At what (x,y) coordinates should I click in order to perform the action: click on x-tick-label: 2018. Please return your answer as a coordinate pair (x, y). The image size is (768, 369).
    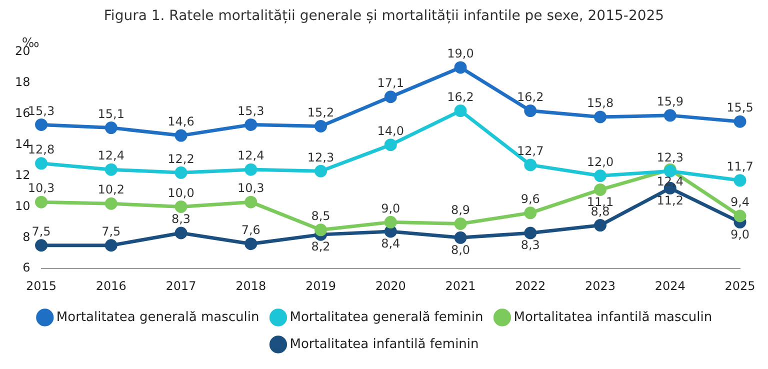
    Looking at the image, I should click on (251, 285).